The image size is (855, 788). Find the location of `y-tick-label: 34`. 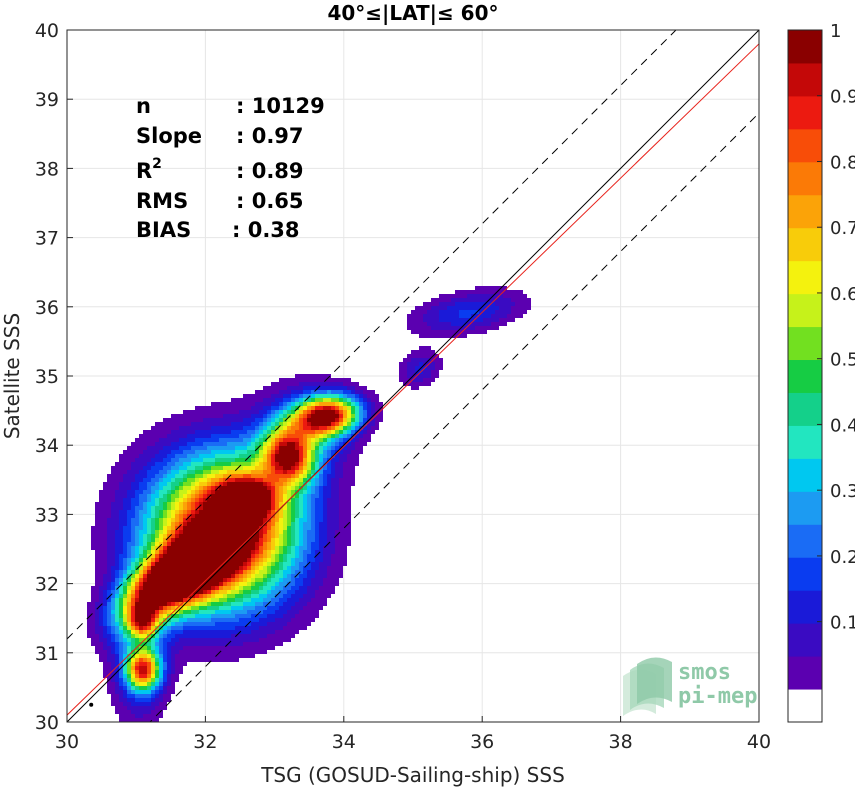

y-tick-label: 34 is located at coordinates (47, 446).